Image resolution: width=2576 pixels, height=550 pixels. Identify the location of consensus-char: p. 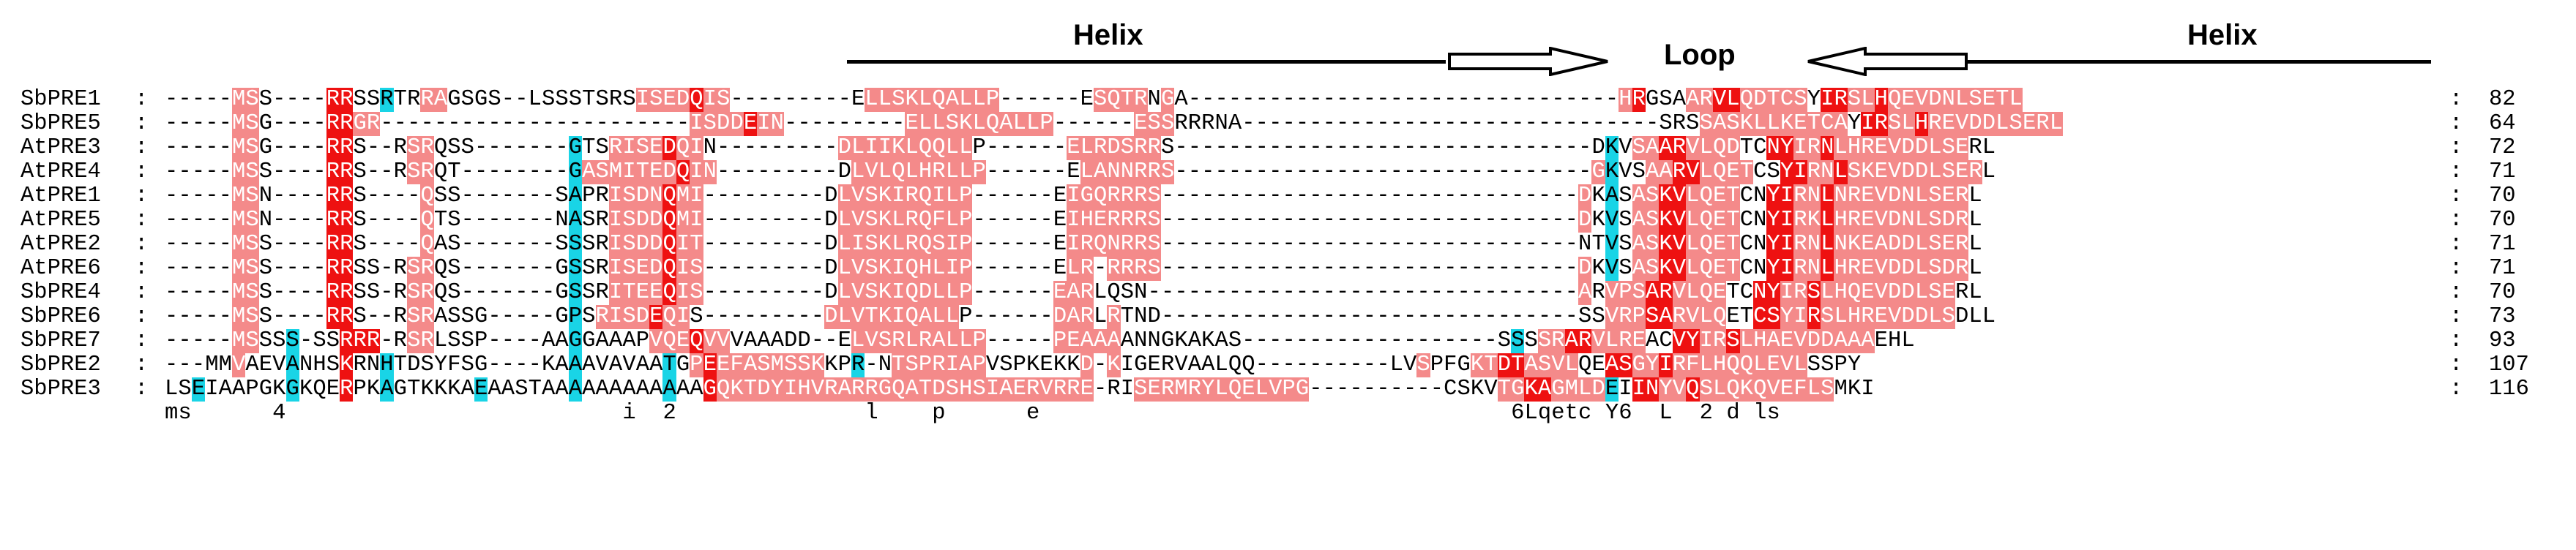
(939, 414).